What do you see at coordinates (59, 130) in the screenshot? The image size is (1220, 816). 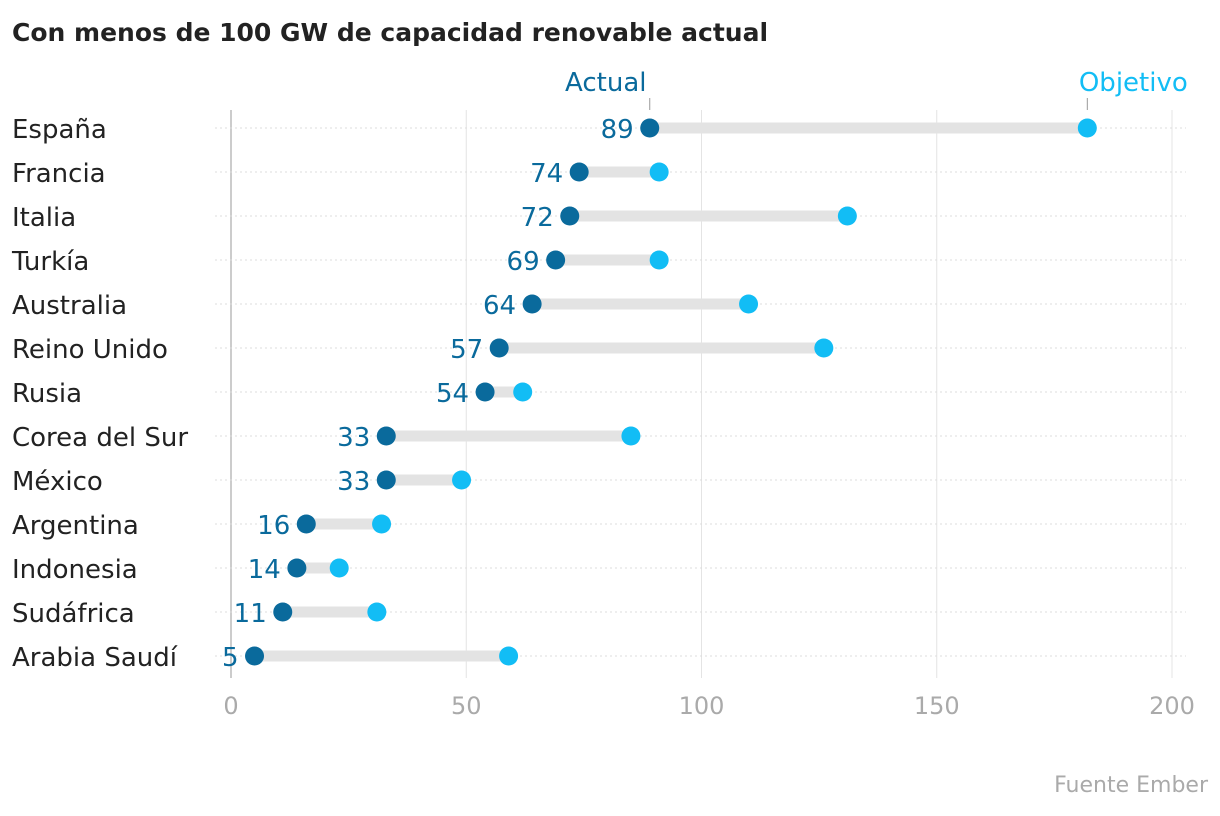 I see `category-label: España` at bounding box center [59, 130].